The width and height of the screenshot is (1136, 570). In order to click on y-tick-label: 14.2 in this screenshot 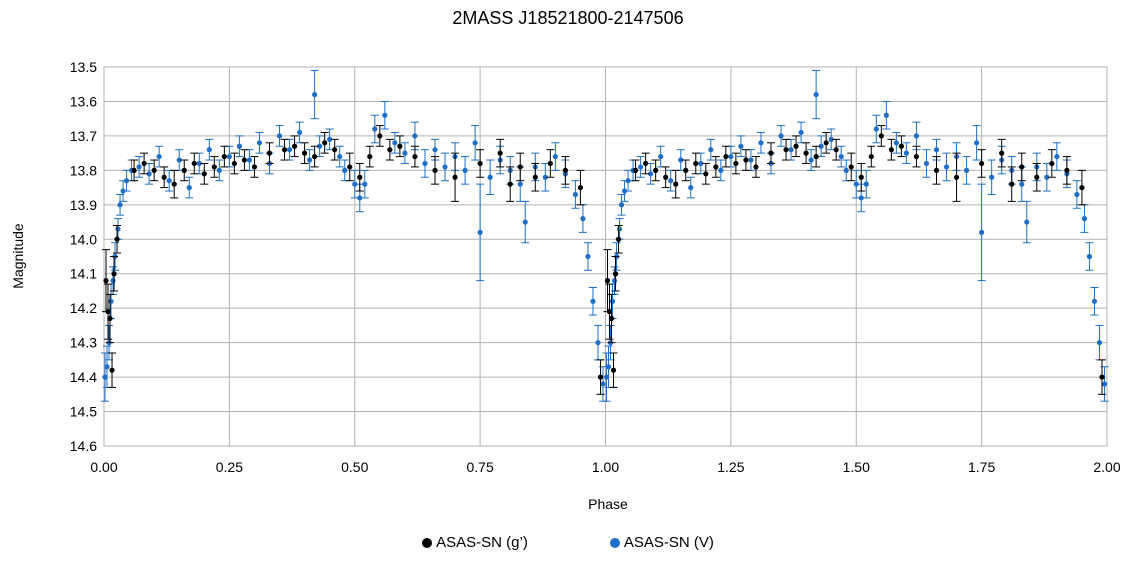, I will do `click(83, 308)`.